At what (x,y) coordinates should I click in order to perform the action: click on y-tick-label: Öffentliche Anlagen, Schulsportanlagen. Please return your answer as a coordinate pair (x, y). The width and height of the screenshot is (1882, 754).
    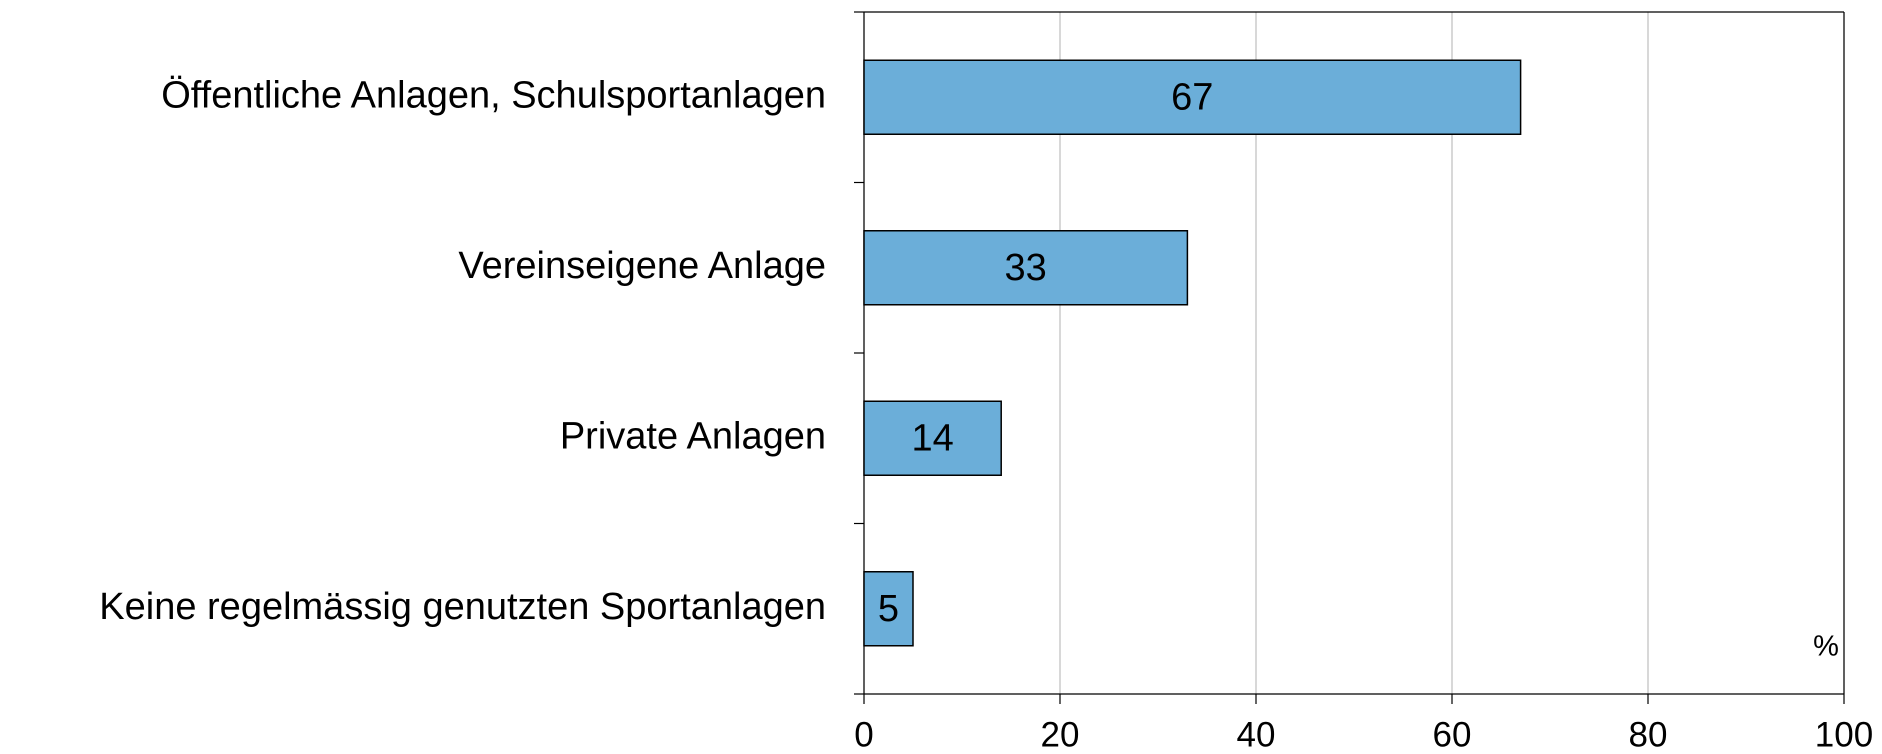
    Looking at the image, I should click on (493, 95).